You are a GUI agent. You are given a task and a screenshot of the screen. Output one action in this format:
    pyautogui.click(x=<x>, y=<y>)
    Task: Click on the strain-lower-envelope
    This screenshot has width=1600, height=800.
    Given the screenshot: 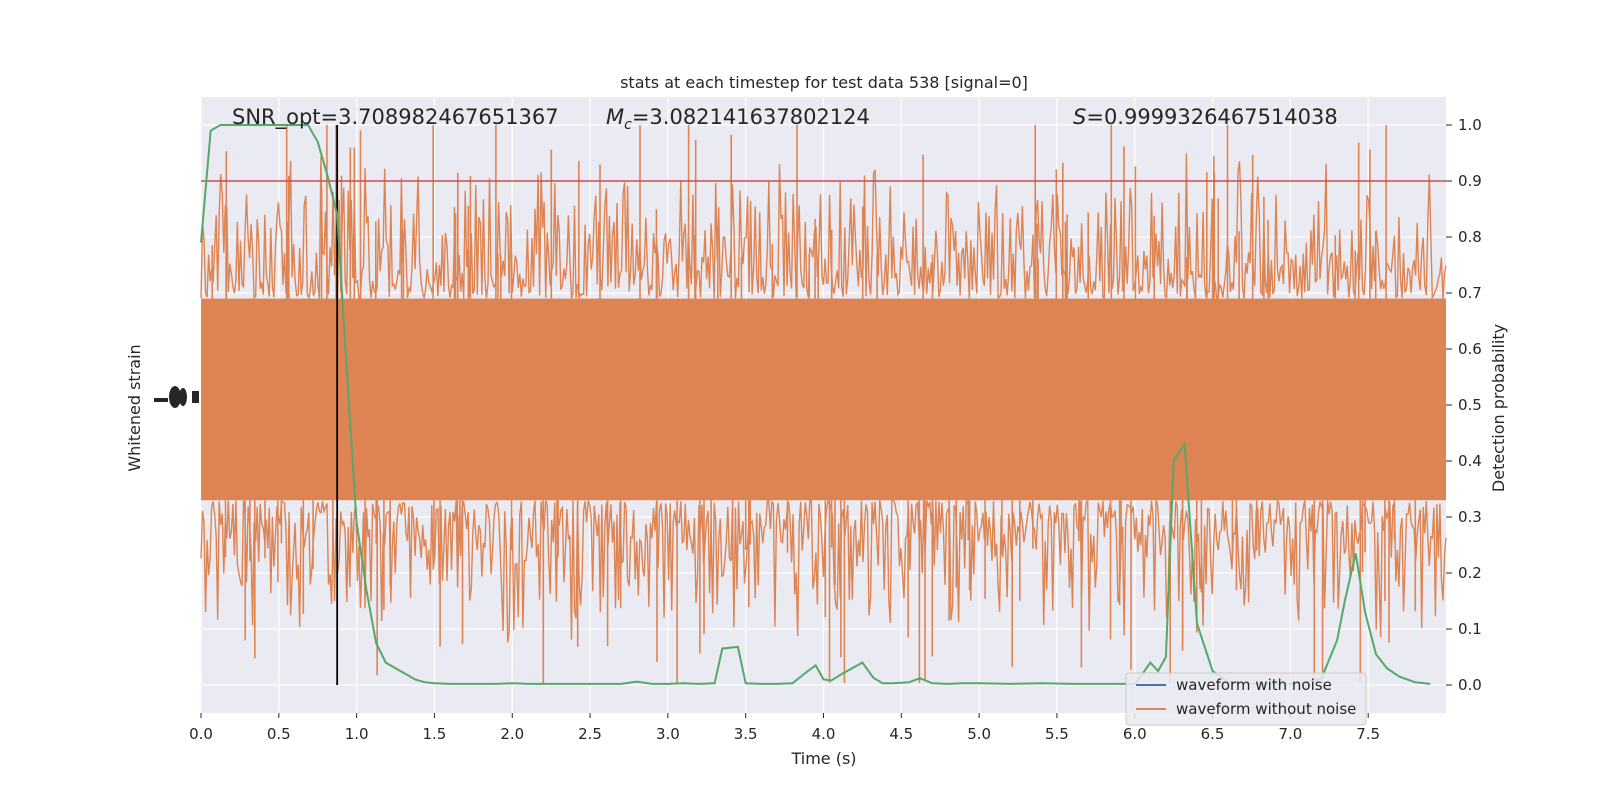 What is the action you would take?
    pyautogui.click(x=823, y=570)
    